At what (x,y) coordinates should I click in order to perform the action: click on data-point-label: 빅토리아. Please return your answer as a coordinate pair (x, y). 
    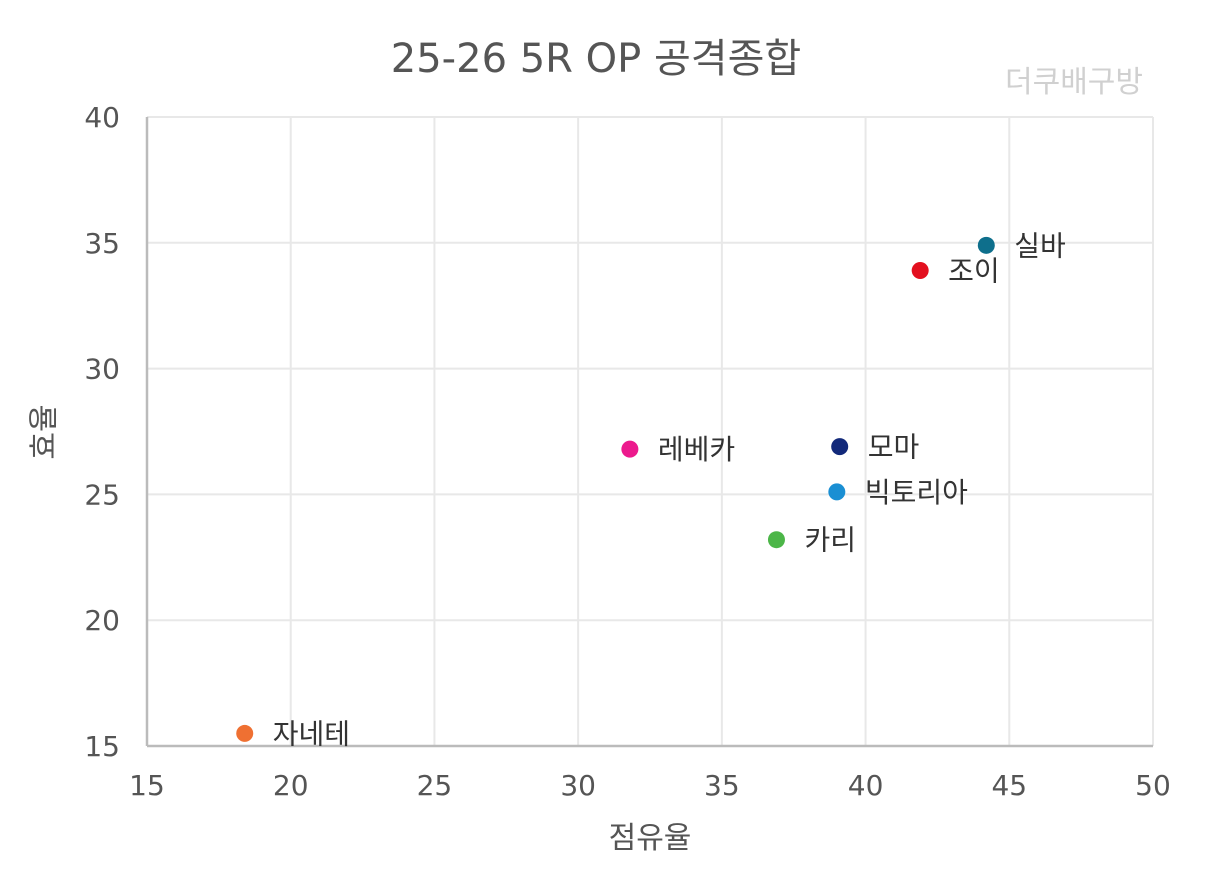
    Looking at the image, I should click on (916, 492).